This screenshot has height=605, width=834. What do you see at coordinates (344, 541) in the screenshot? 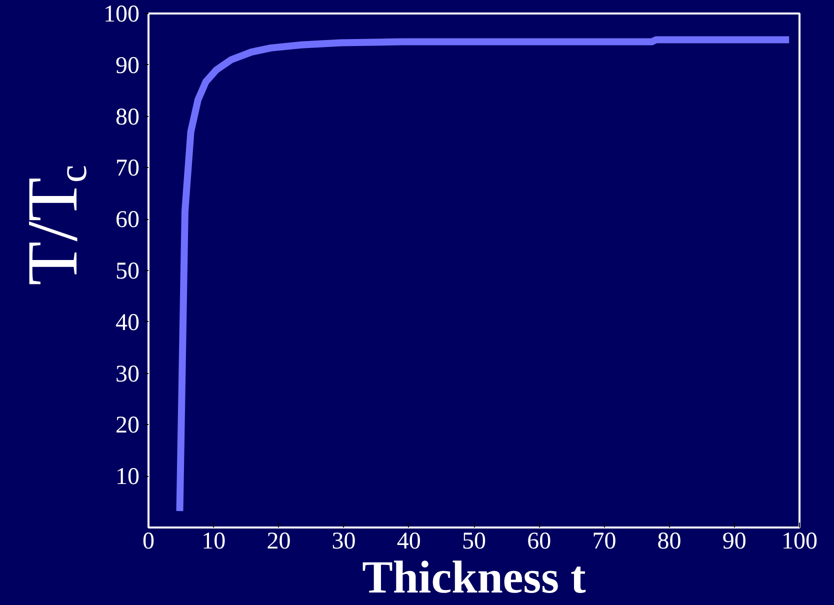
I see `x-tick-label: 30` at bounding box center [344, 541].